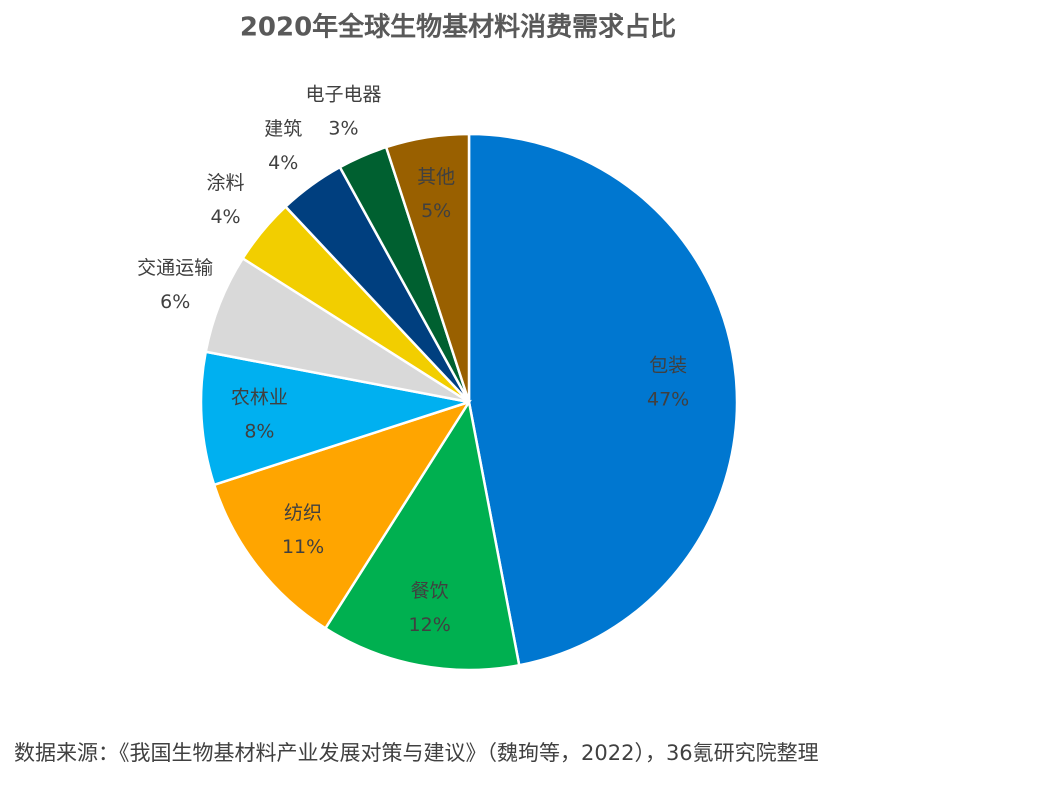  I want to click on slice-value-label: 12%, so click(430, 625).